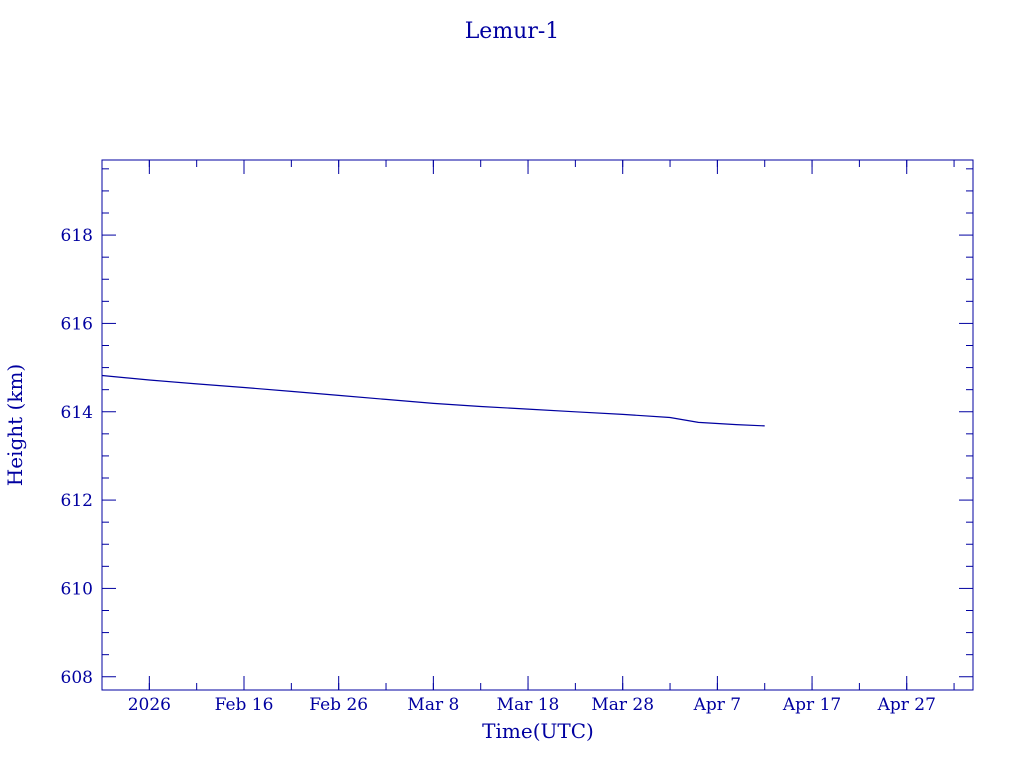 The image size is (1024, 768). What do you see at coordinates (77, 324) in the screenshot?
I see `y-tick-label: 616` at bounding box center [77, 324].